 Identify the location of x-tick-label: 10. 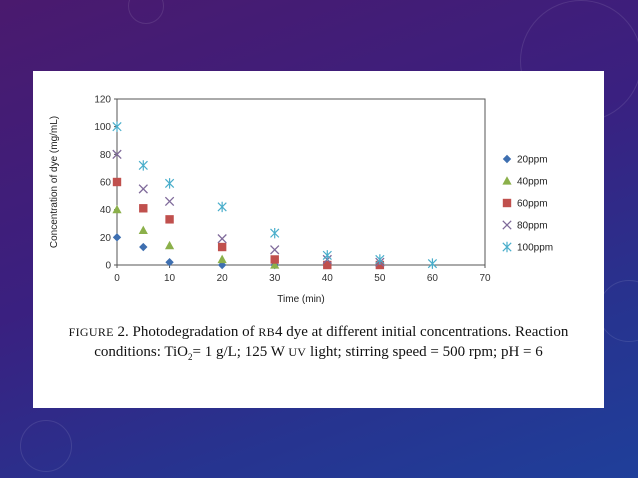
(170, 278).